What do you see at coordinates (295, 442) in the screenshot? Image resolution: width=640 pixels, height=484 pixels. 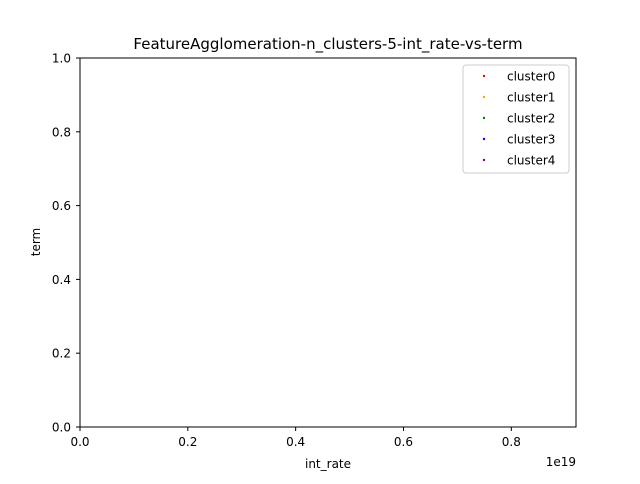 I see `x-tick-label: 0.4` at bounding box center [295, 442].